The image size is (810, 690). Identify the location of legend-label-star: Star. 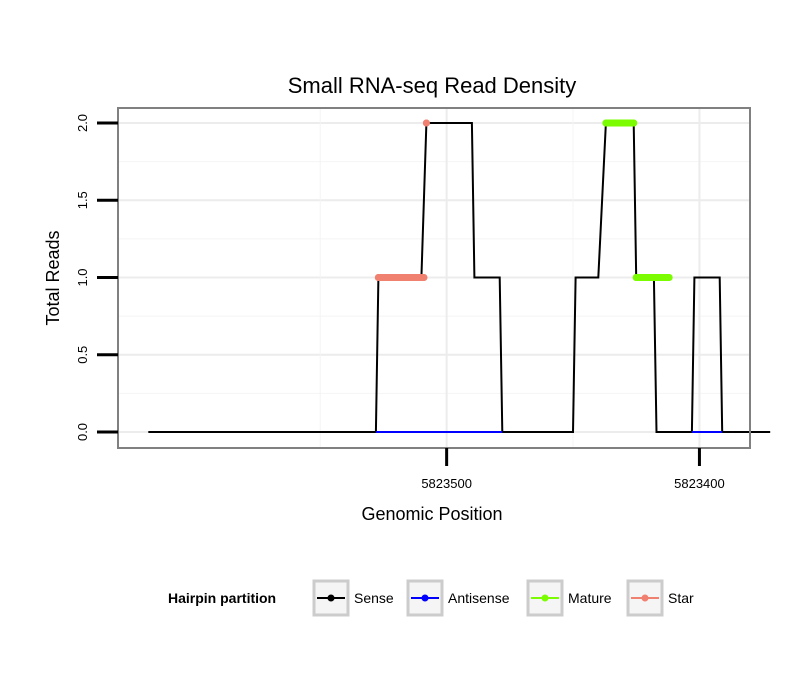
(681, 598).